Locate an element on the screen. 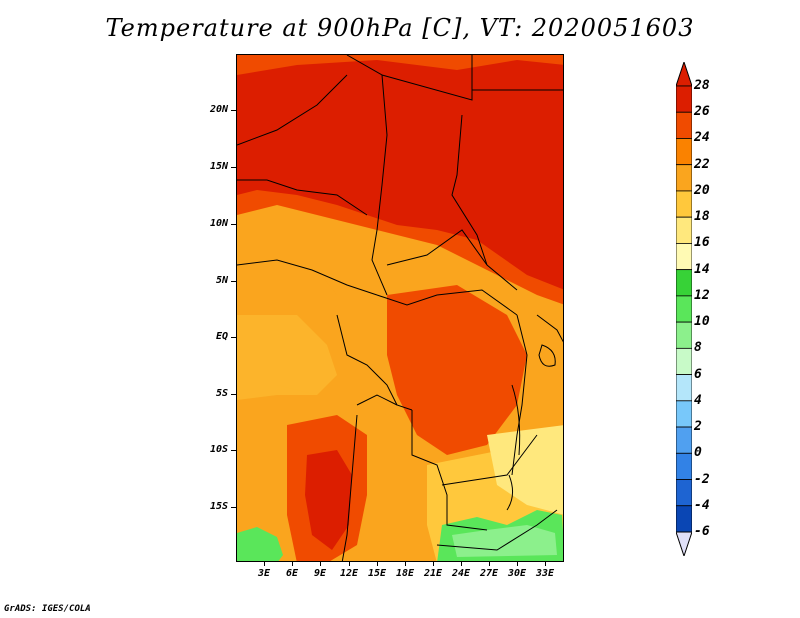 Image resolution: width=800 pixels, height=618 pixels. lon-label-6e: 6E is located at coordinates (292, 573).